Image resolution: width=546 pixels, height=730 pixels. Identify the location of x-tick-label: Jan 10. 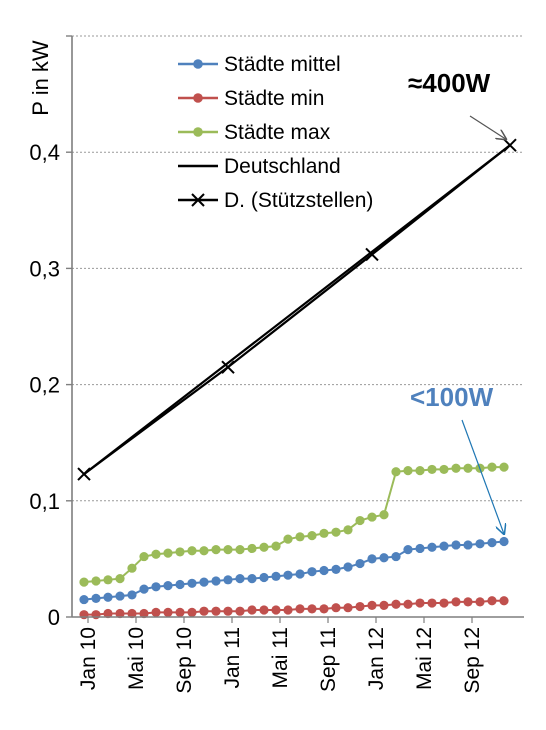
(88, 658).